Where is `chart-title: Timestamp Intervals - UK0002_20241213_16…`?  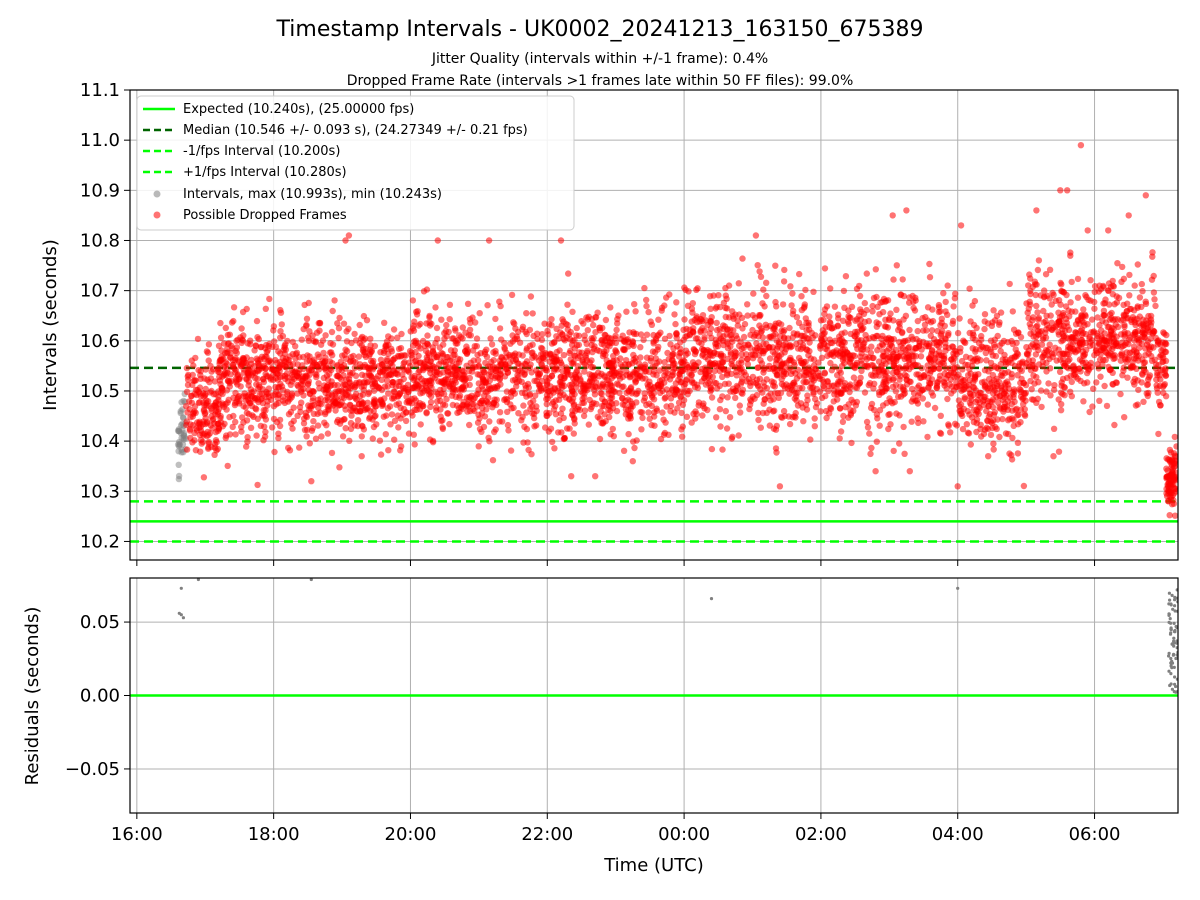 chart-title: Timestamp Intervals - UK0002_20241213_16… is located at coordinates (600, 29).